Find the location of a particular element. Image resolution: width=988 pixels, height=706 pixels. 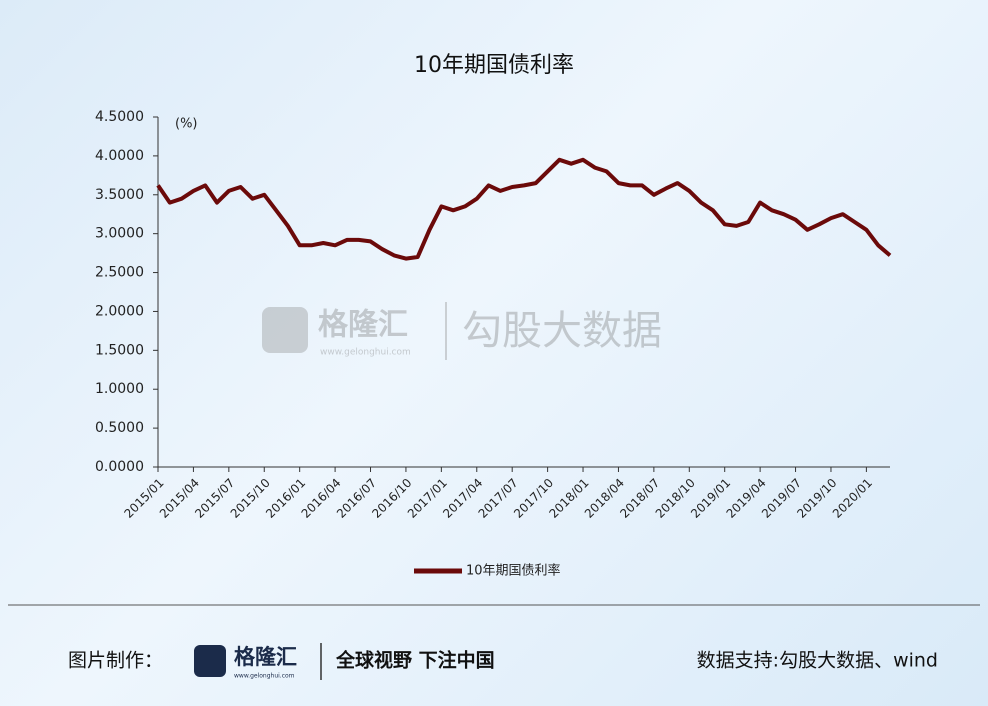

y-tick-label: 0.5000 is located at coordinates (119, 428).